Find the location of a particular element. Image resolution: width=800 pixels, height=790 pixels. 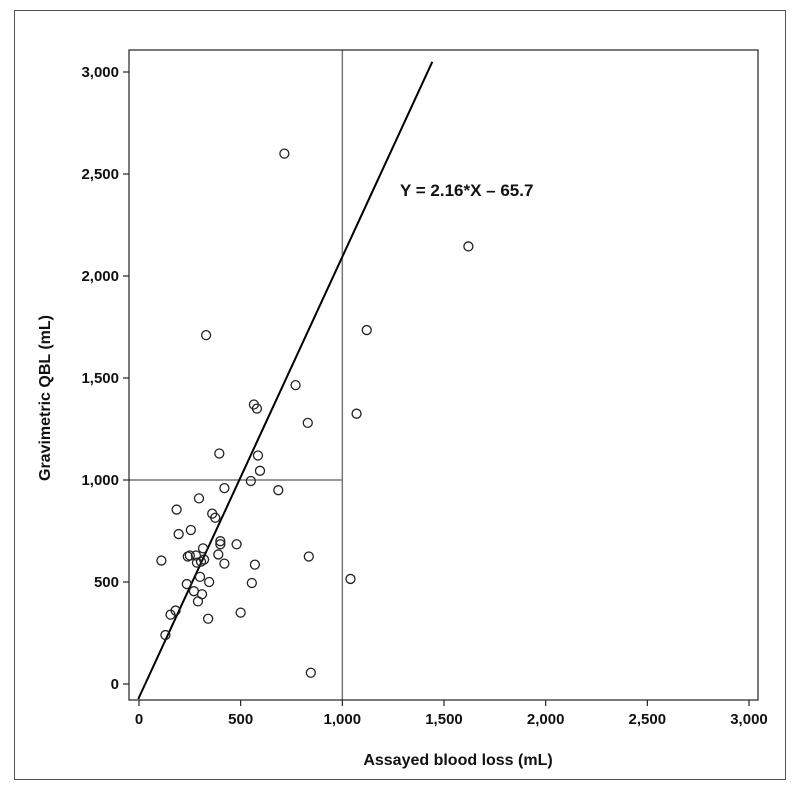

y-tick-label: 1,000 is located at coordinates (100, 480).